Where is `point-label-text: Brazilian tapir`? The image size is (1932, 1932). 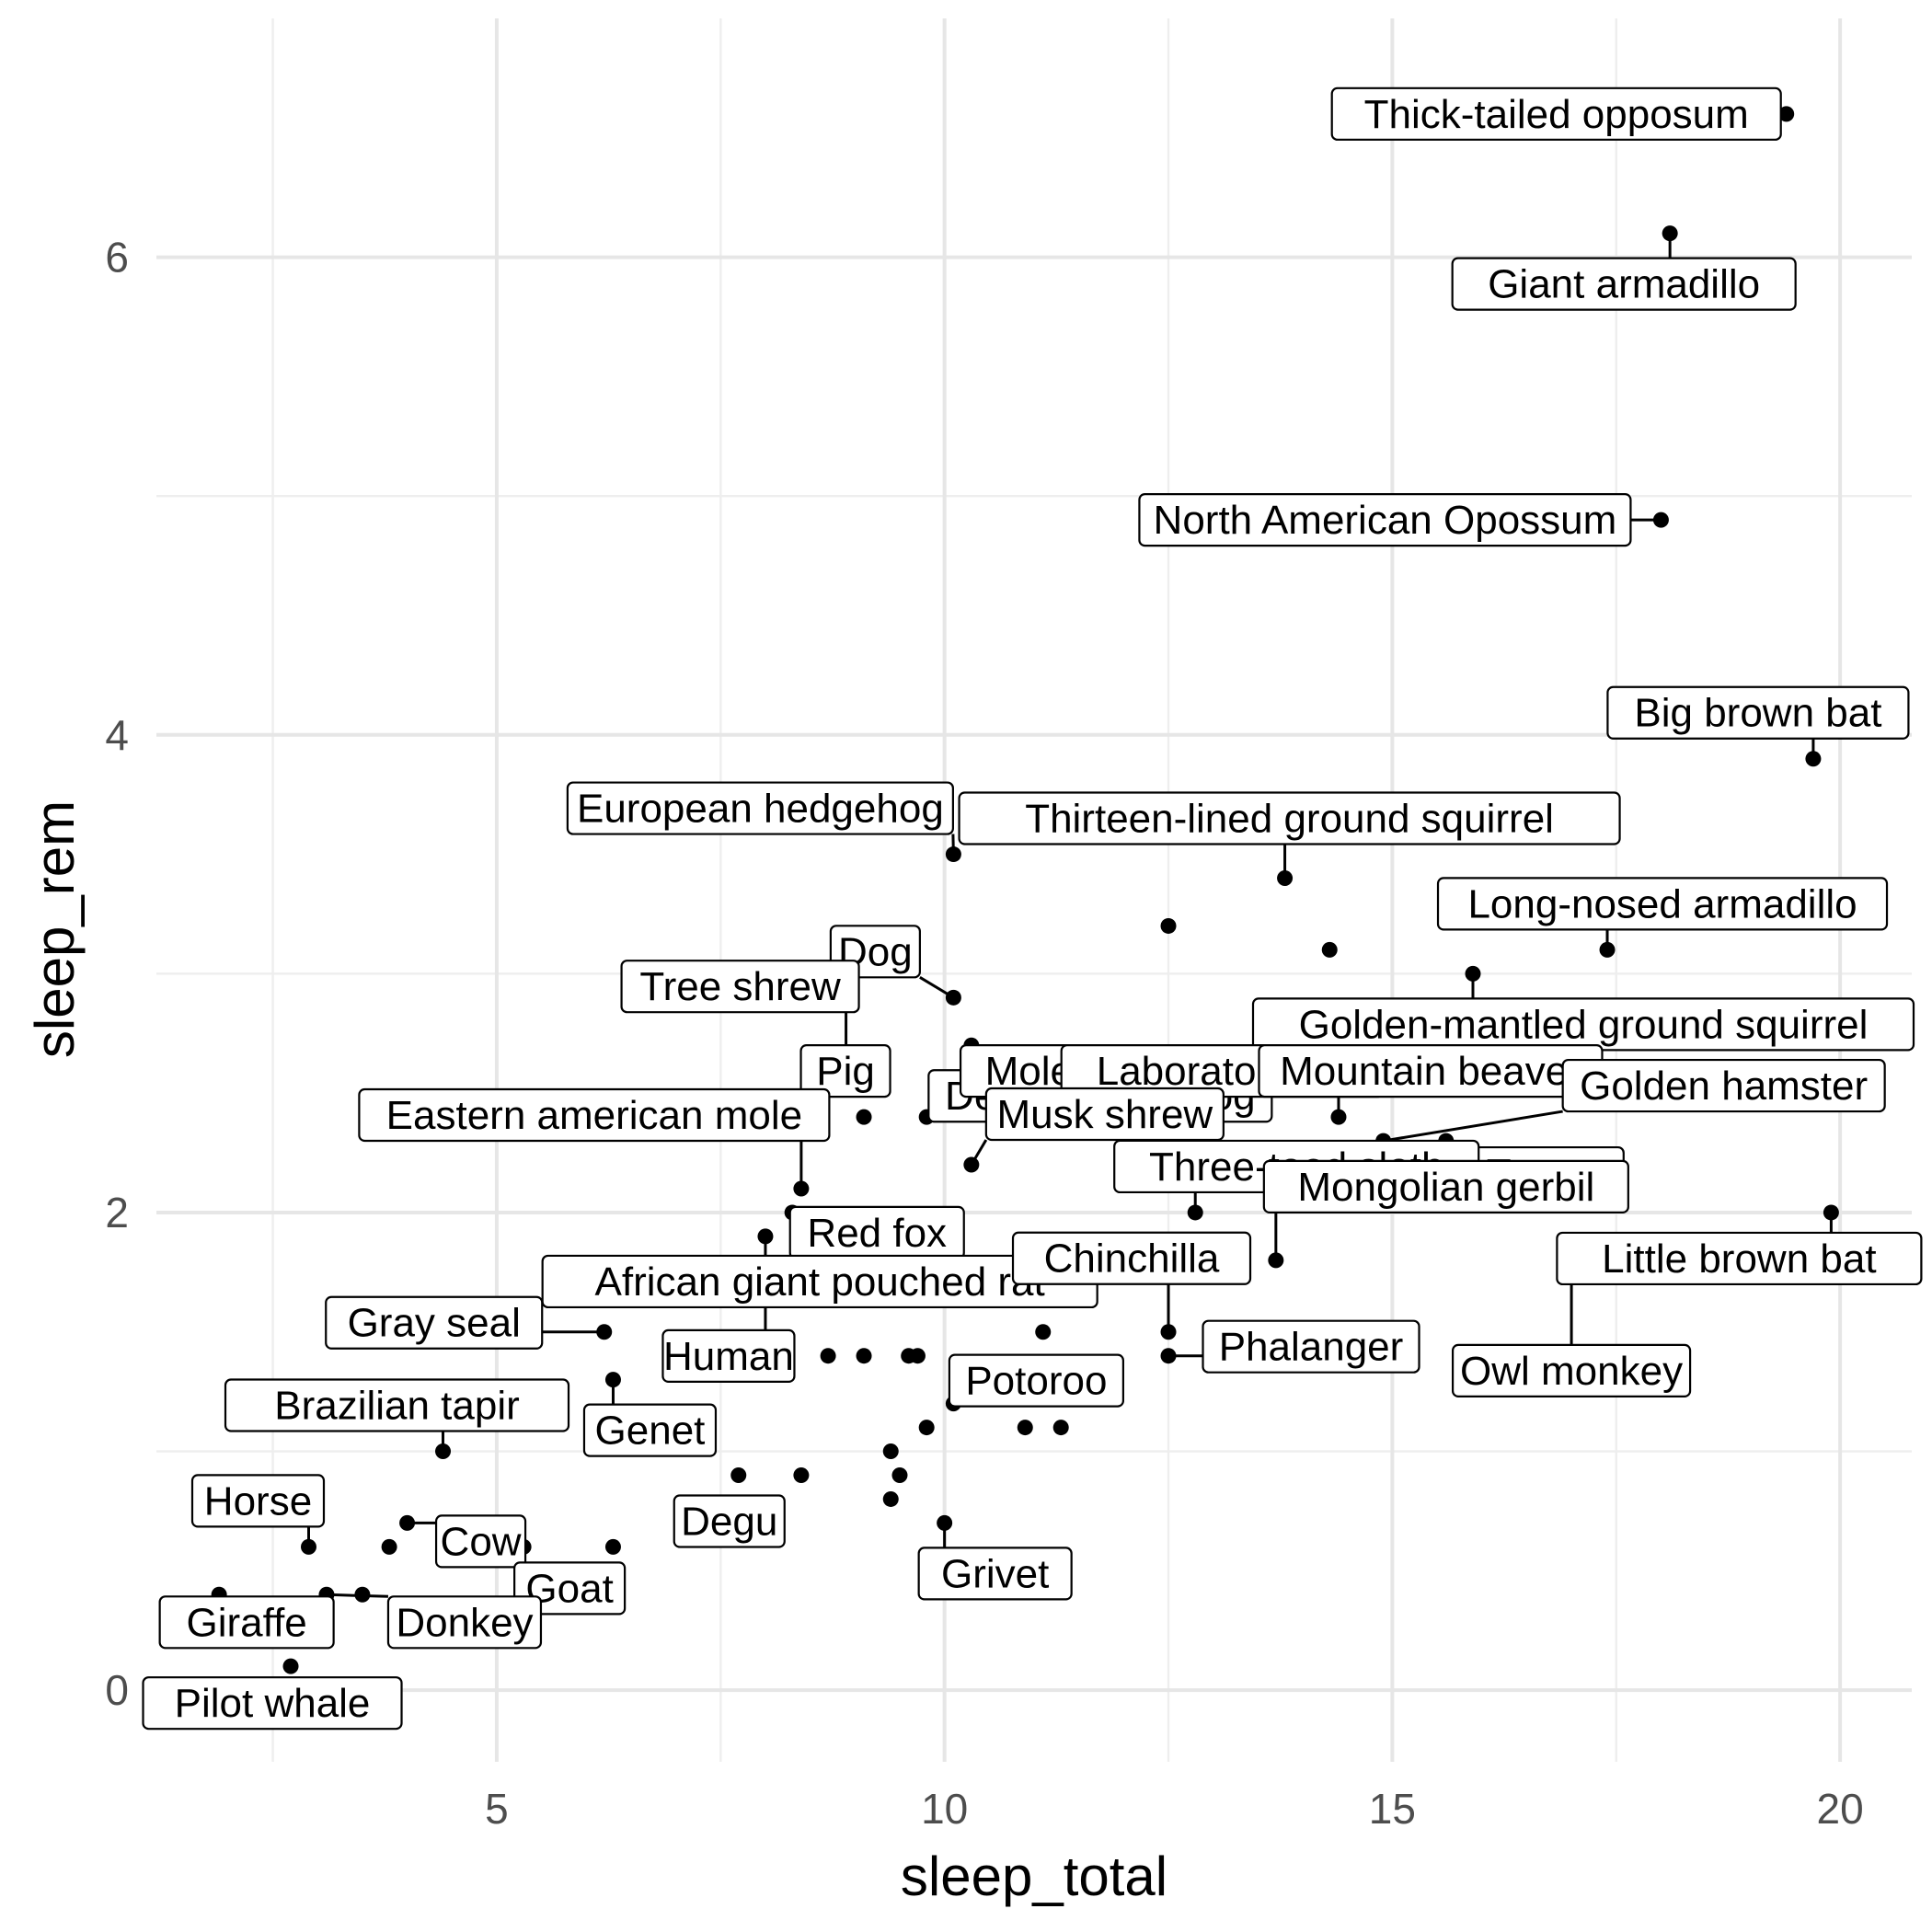 point-label-text: Brazilian tapir is located at coordinates (397, 1406).